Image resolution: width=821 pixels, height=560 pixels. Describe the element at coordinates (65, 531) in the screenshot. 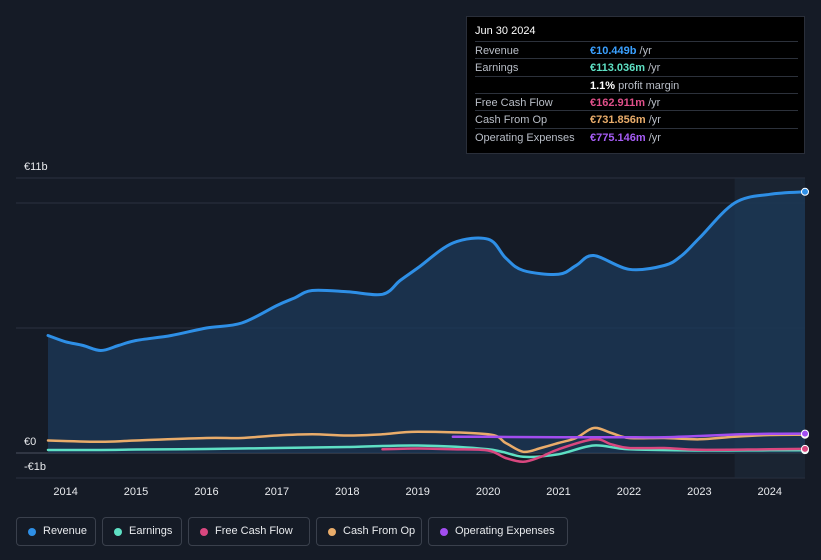

I see `legend-label: Revenue` at that location.